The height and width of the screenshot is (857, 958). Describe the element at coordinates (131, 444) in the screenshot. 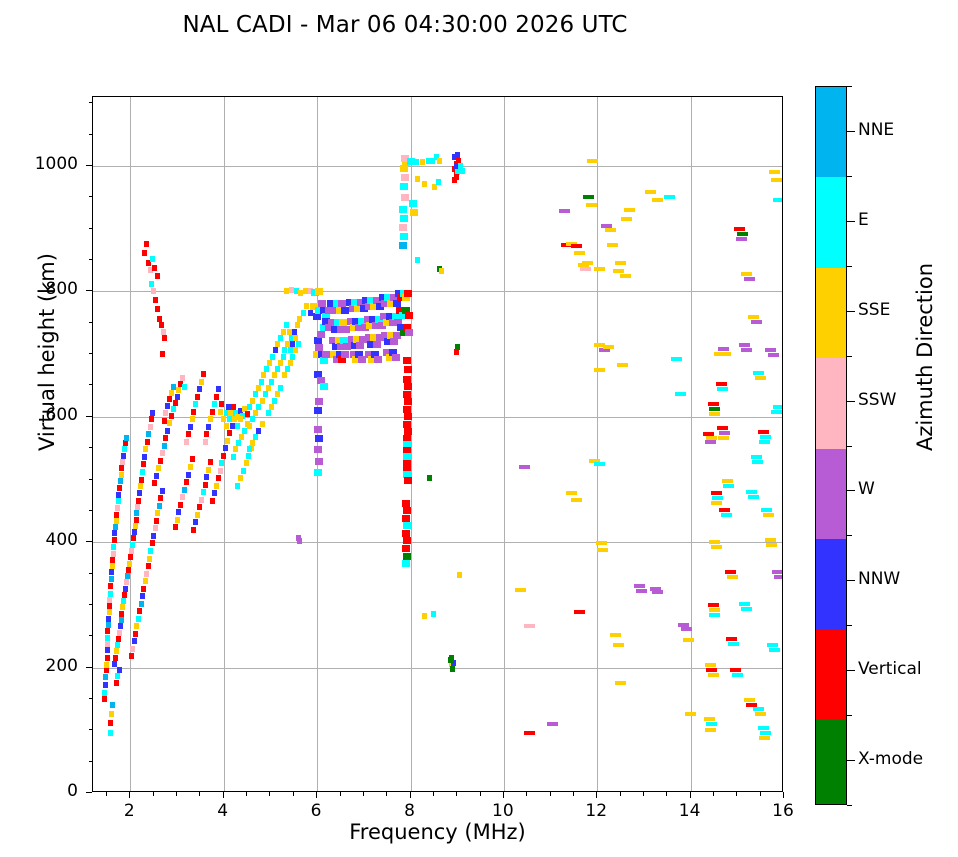

I see `gridline-vertical` at that location.